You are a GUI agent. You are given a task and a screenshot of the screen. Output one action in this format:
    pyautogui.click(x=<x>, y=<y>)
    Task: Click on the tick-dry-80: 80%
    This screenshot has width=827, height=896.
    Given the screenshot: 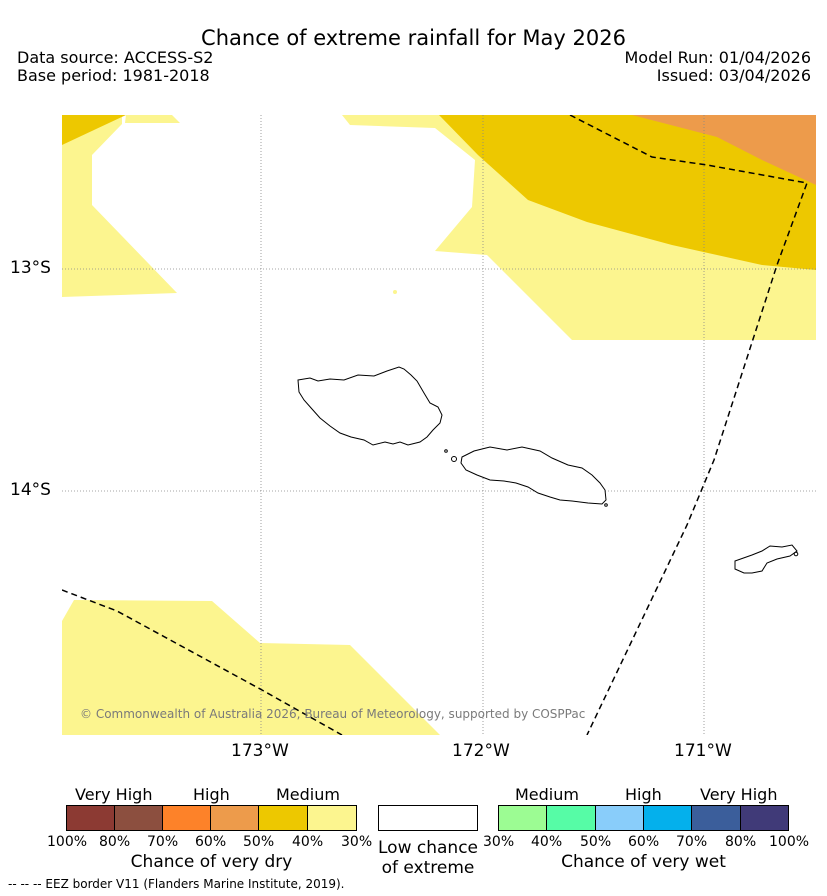 What is the action you would take?
    pyautogui.click(x=115, y=842)
    